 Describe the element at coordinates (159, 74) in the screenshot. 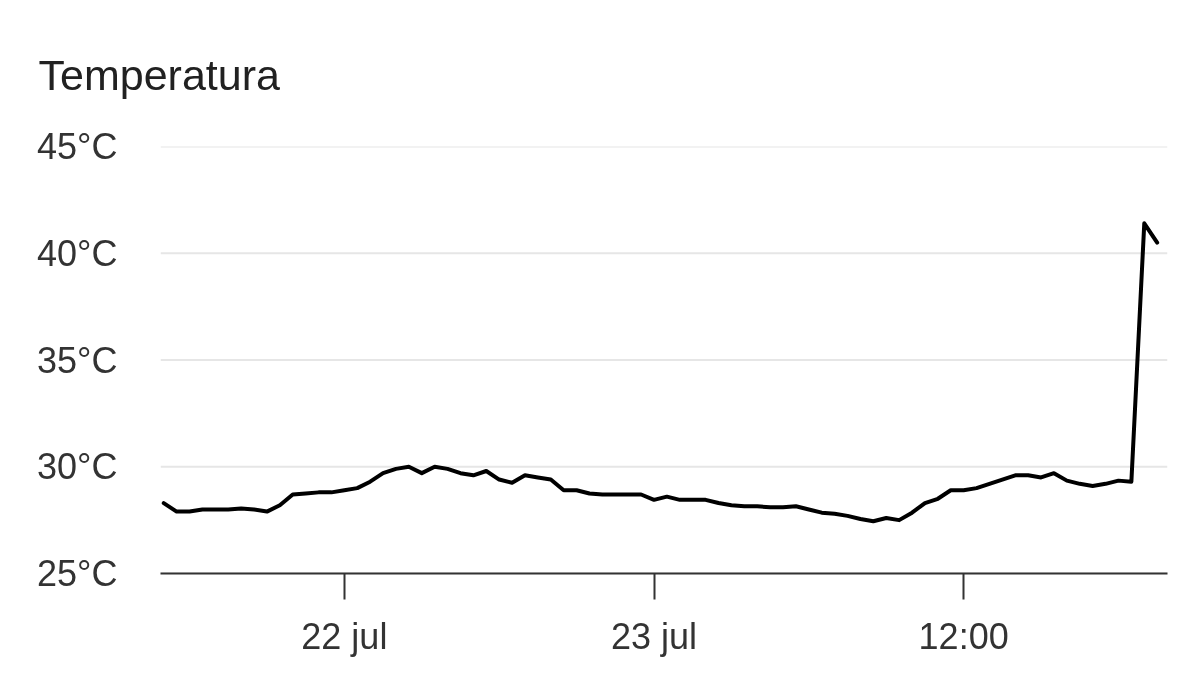

I see `chart-title: Temperatura` at that location.